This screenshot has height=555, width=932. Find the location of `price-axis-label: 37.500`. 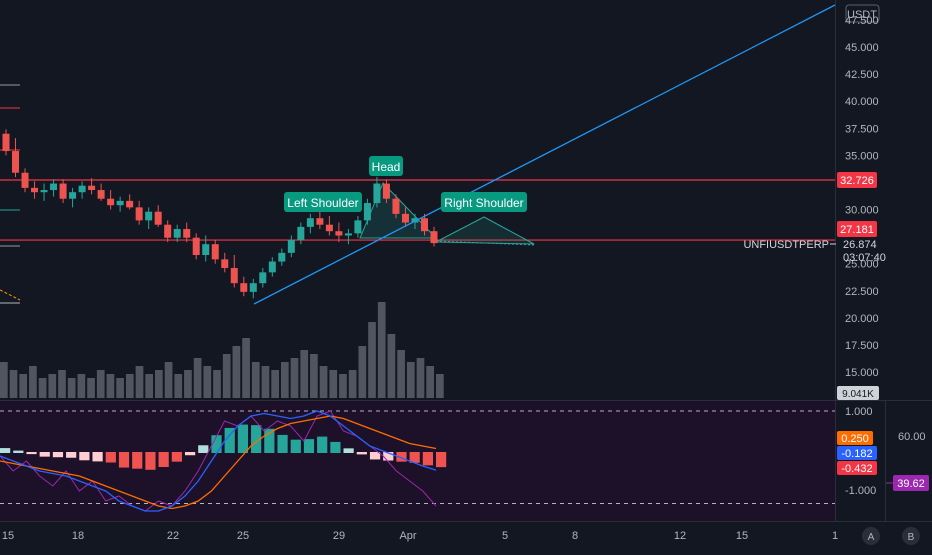

price-axis-label: 37.500 is located at coordinates (862, 129).